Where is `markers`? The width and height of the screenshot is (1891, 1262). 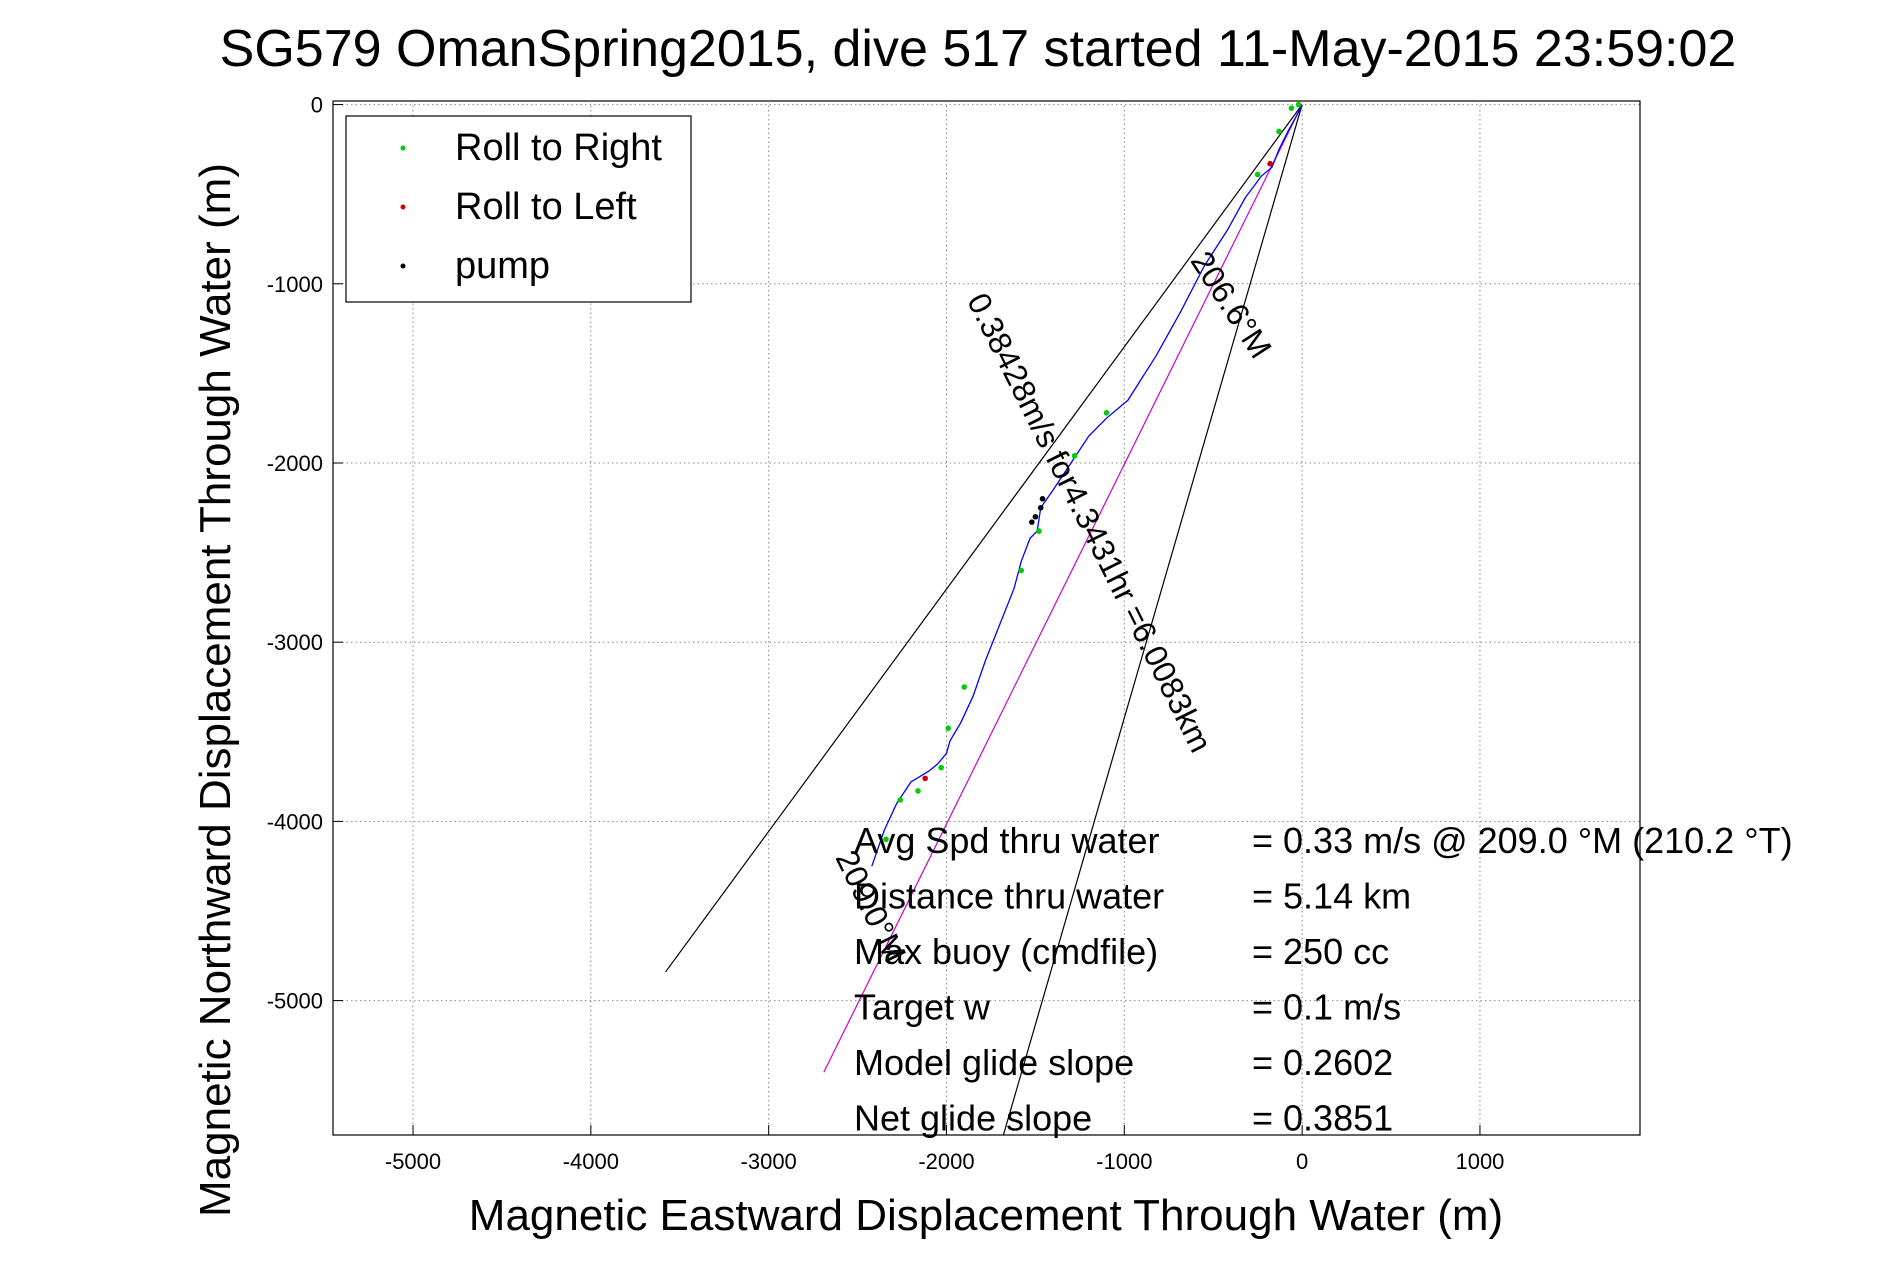 markers is located at coordinates (1092, 472).